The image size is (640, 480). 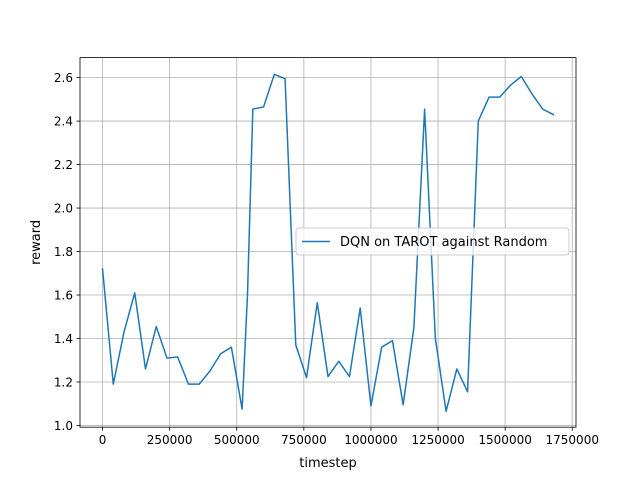 I want to click on x-tick-label: 1750000, so click(x=572, y=440).